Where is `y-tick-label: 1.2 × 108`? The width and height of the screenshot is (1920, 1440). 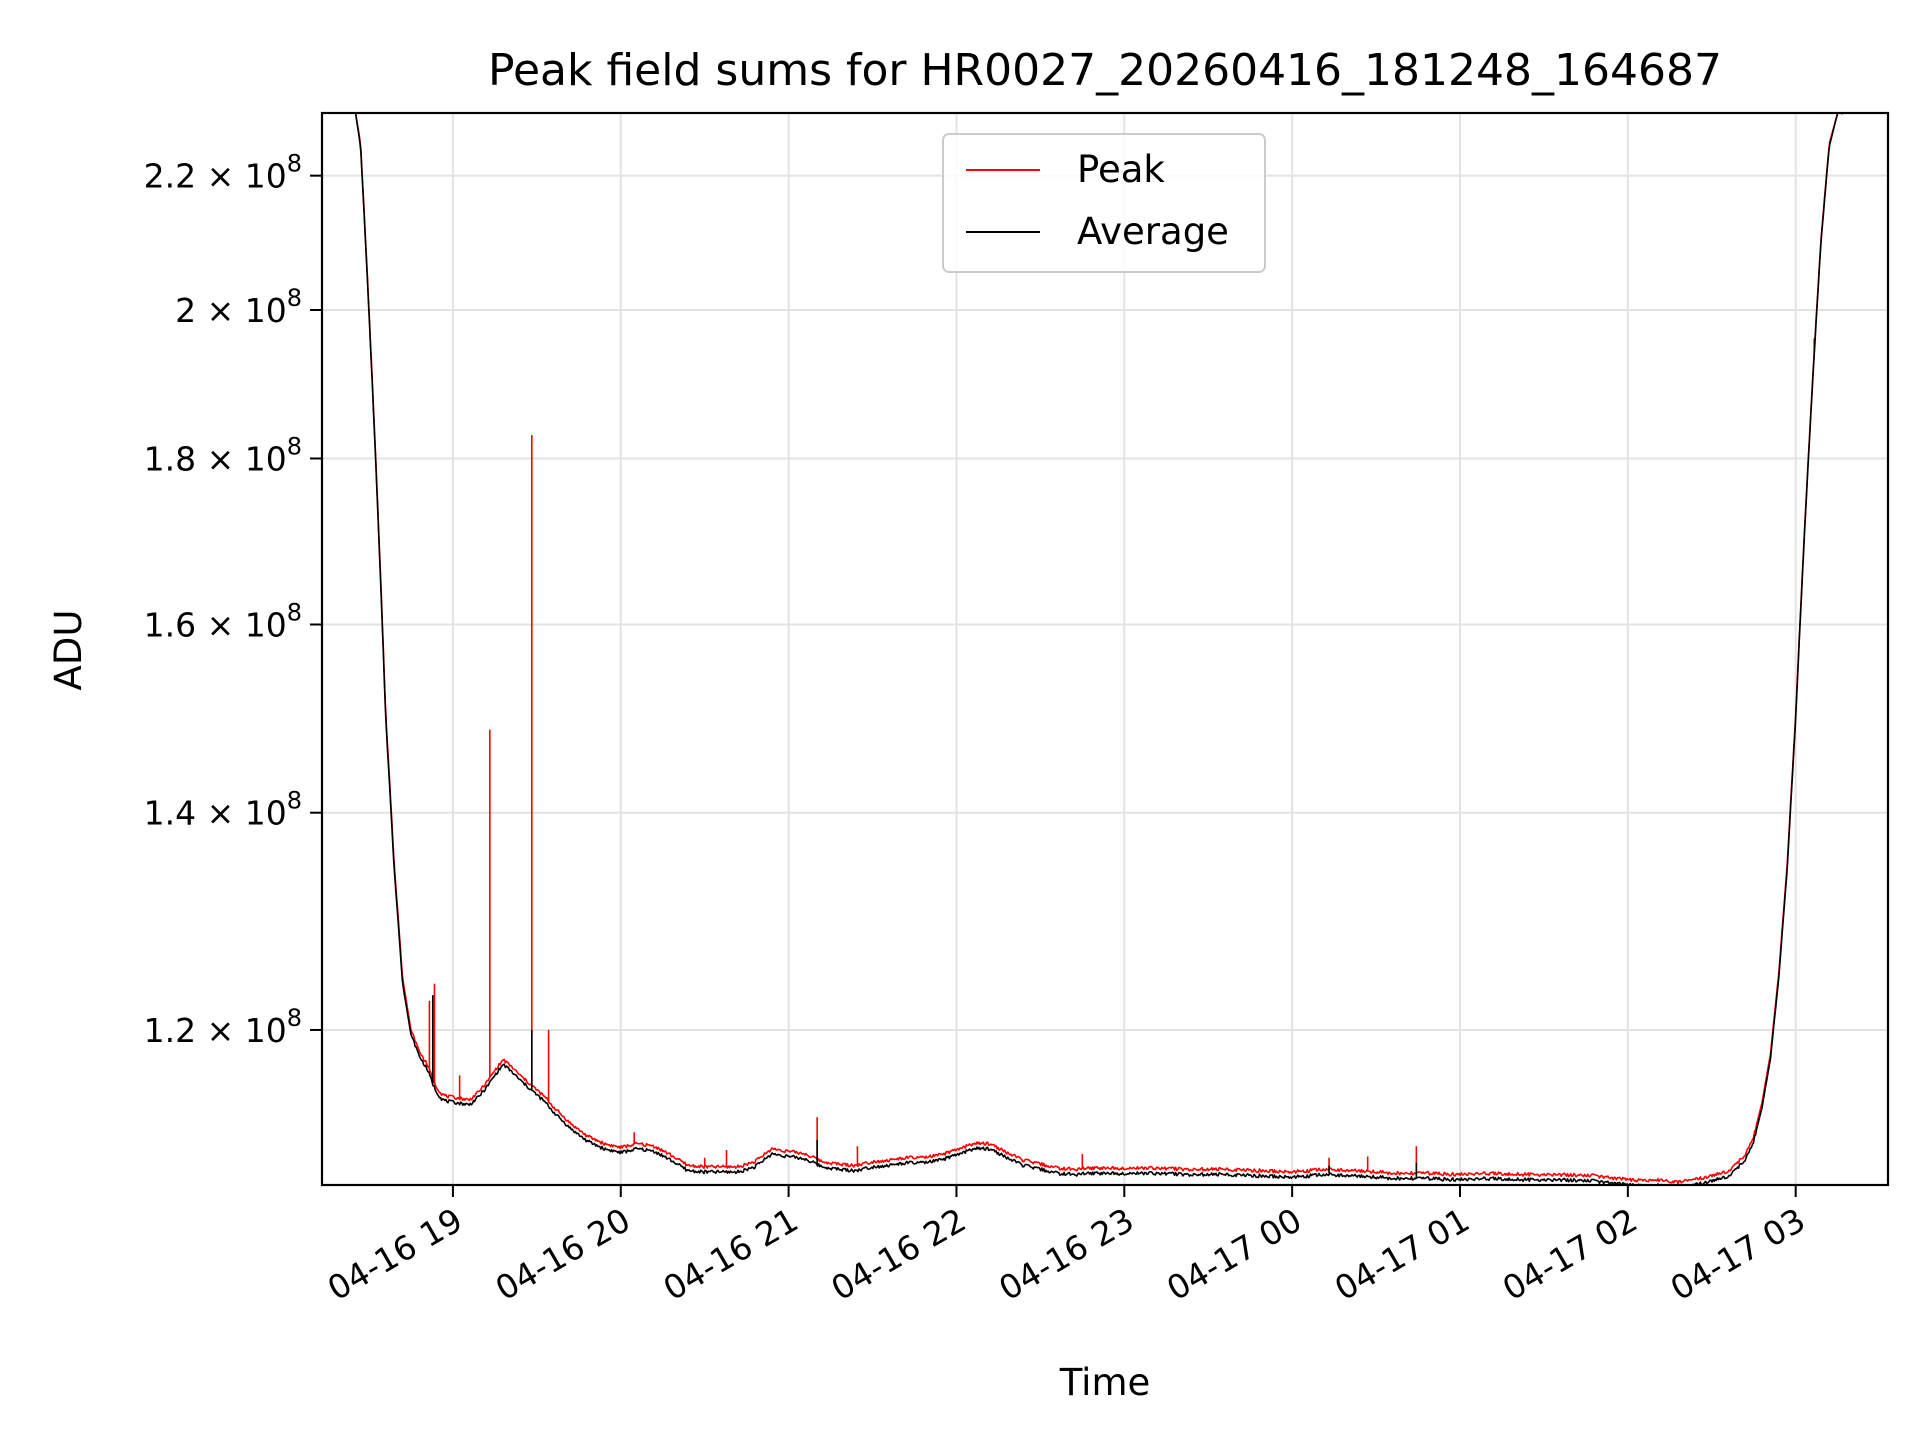 y-tick-label: 1.2 × 108 is located at coordinates (223, 1027).